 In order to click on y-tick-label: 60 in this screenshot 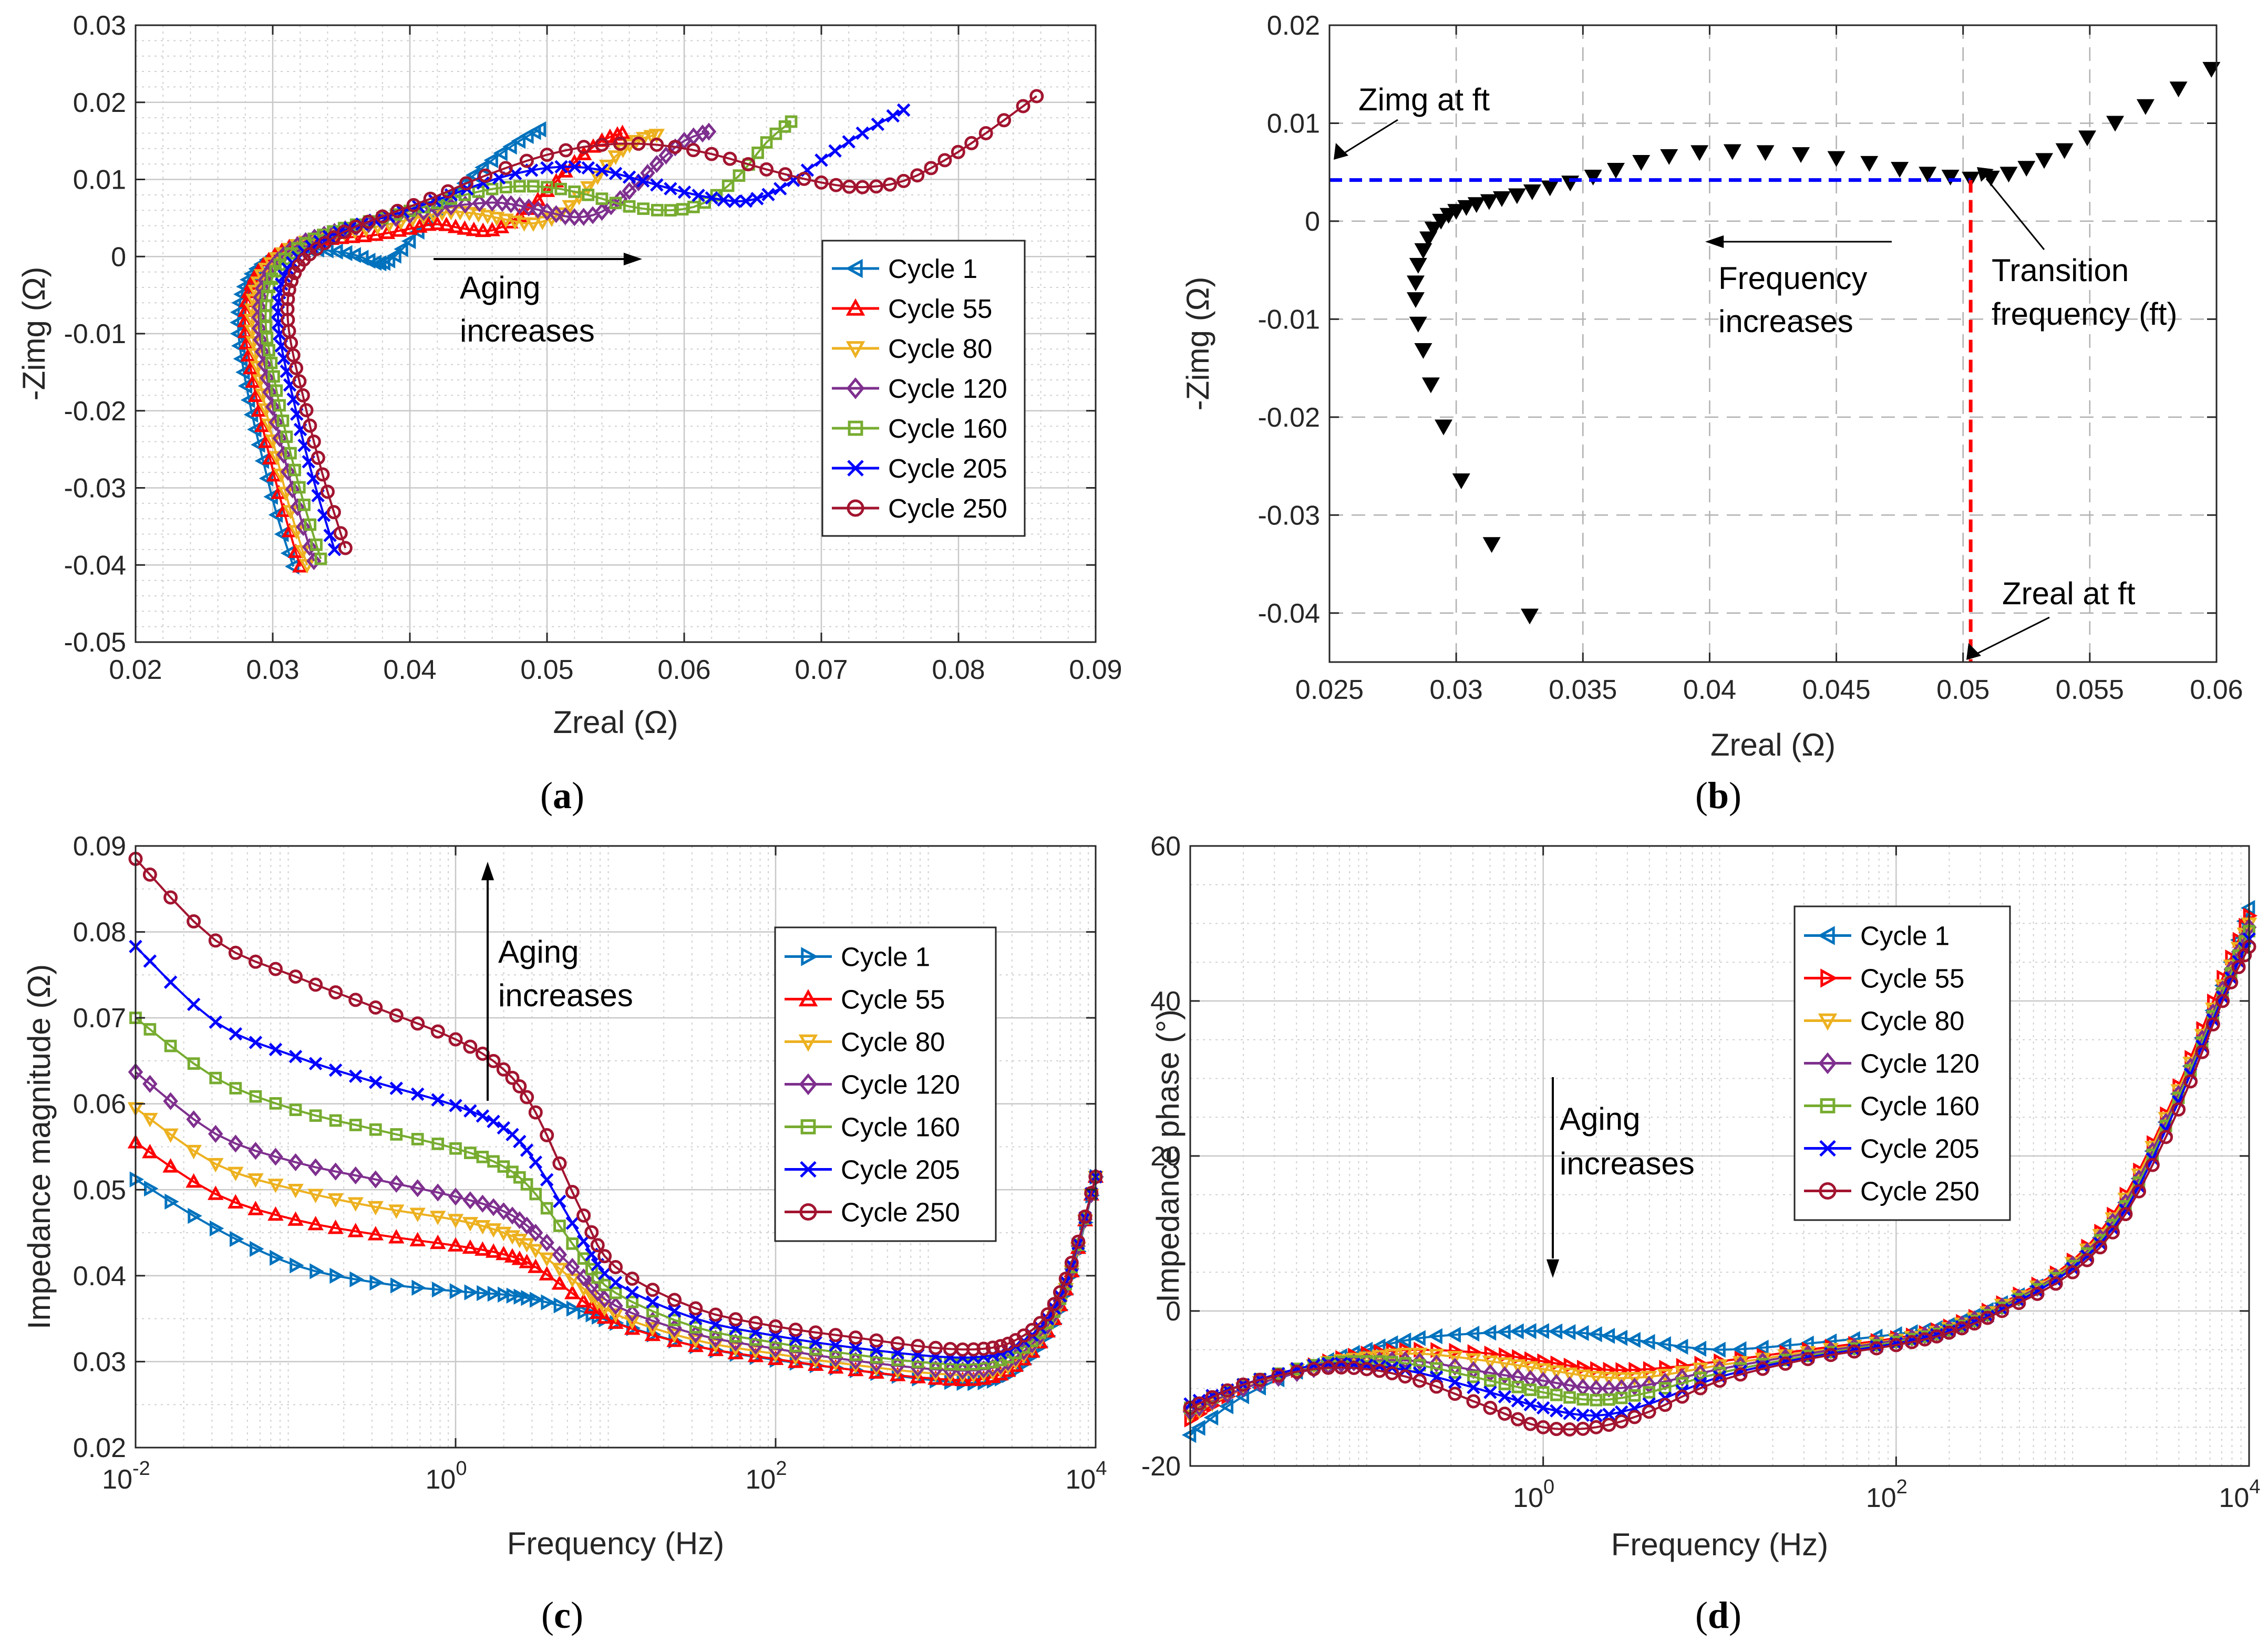, I will do `click(1165, 846)`.